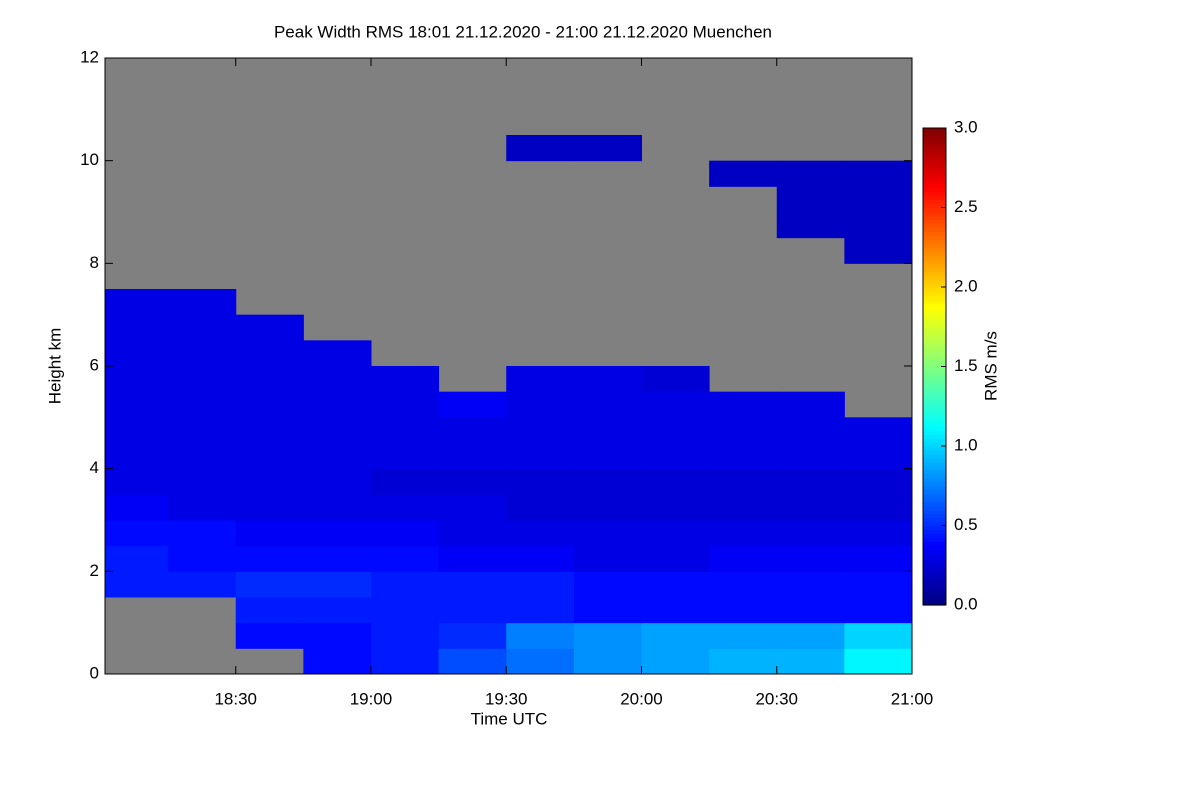 This screenshot has width=1200, height=800. Describe the element at coordinates (966, 444) in the screenshot. I see `colorbar-tick-label: 1.0` at that location.